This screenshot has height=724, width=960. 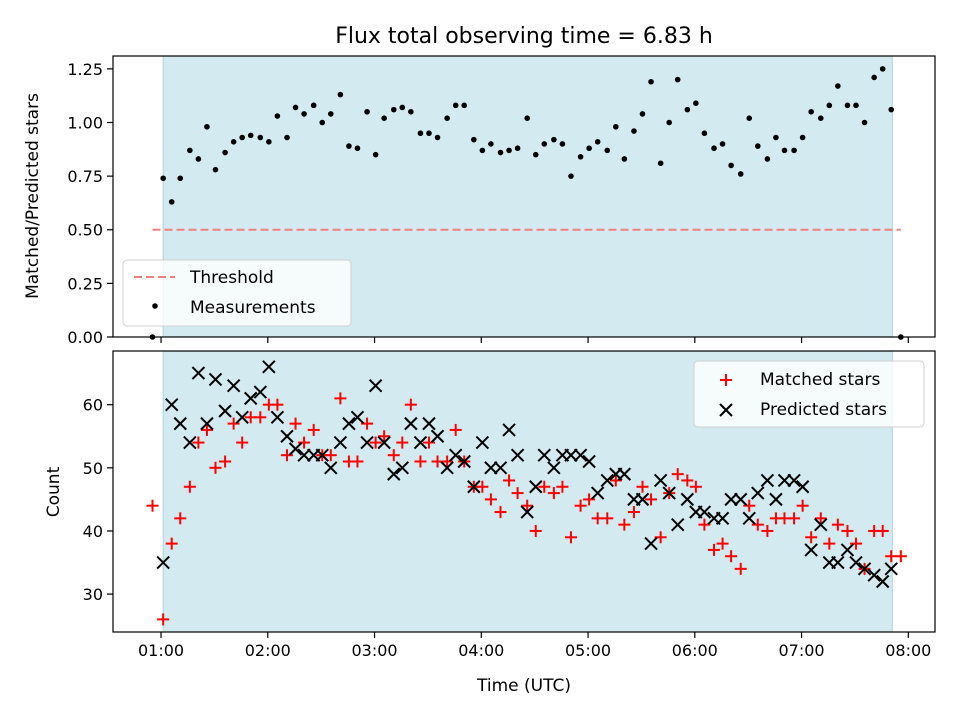 What do you see at coordinates (85, 230) in the screenshot?
I see `y-tick-label: 0.50` at bounding box center [85, 230].